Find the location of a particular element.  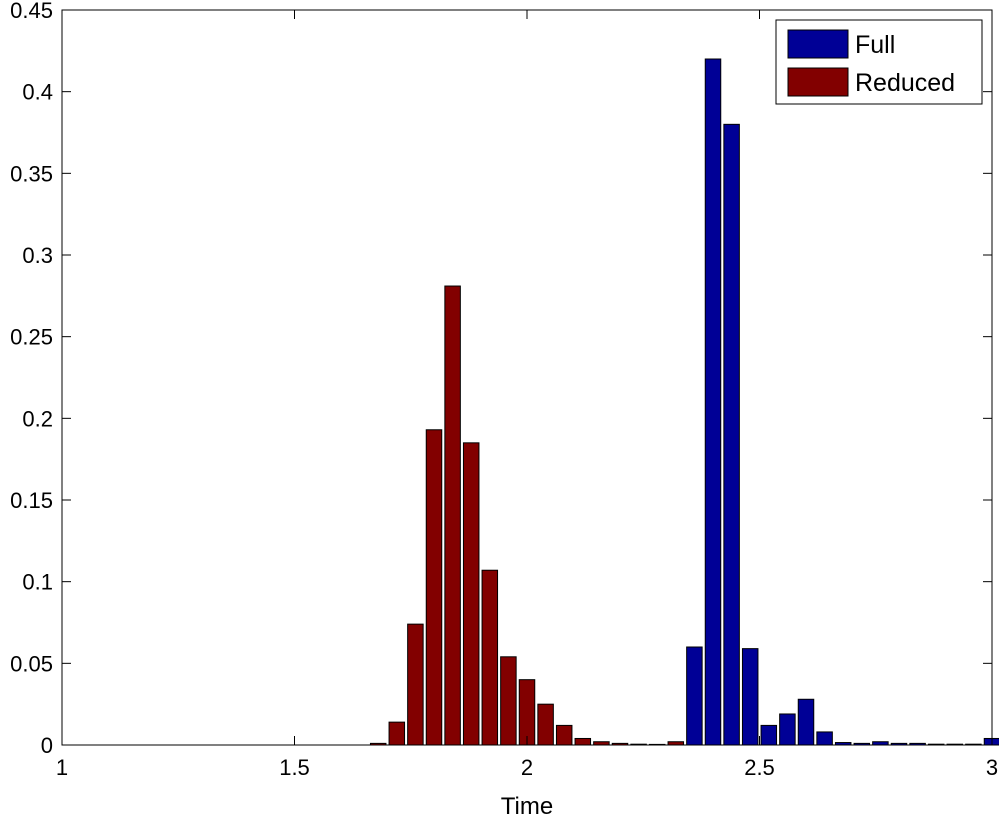

x-tick-label: 2 is located at coordinates (527, 767).